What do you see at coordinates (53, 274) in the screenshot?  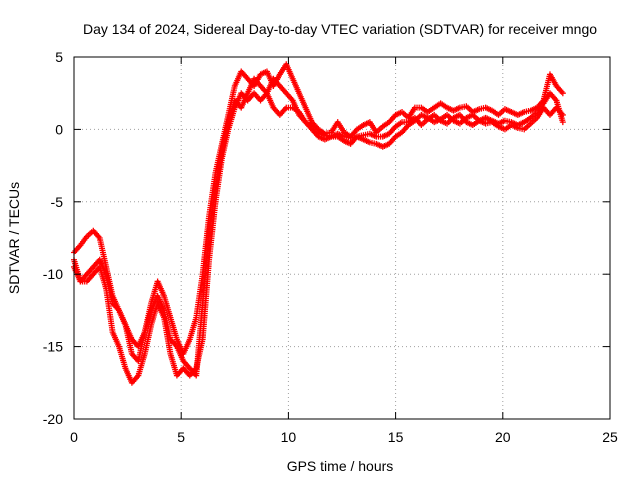 I see `y-tick-label: -10` at bounding box center [53, 274].